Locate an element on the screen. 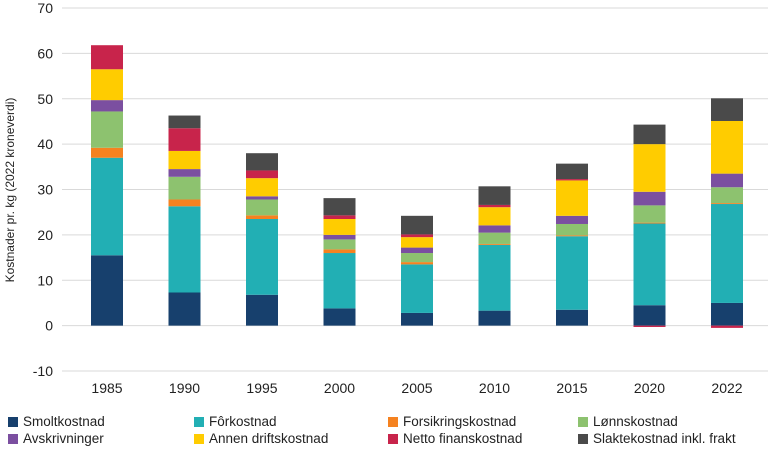 The width and height of the screenshot is (768, 449). y-tick-label: -10 is located at coordinates (43, 371).